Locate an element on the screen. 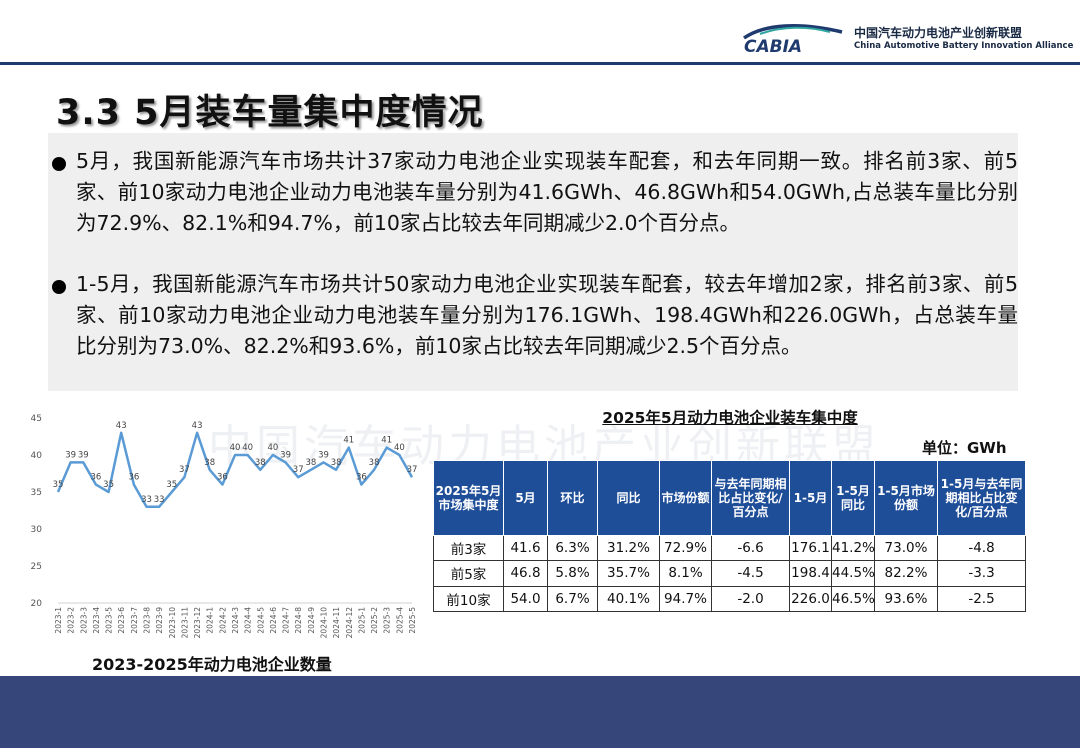 The image size is (1080, 748). table-cell: 54.0 is located at coordinates (525, 599).